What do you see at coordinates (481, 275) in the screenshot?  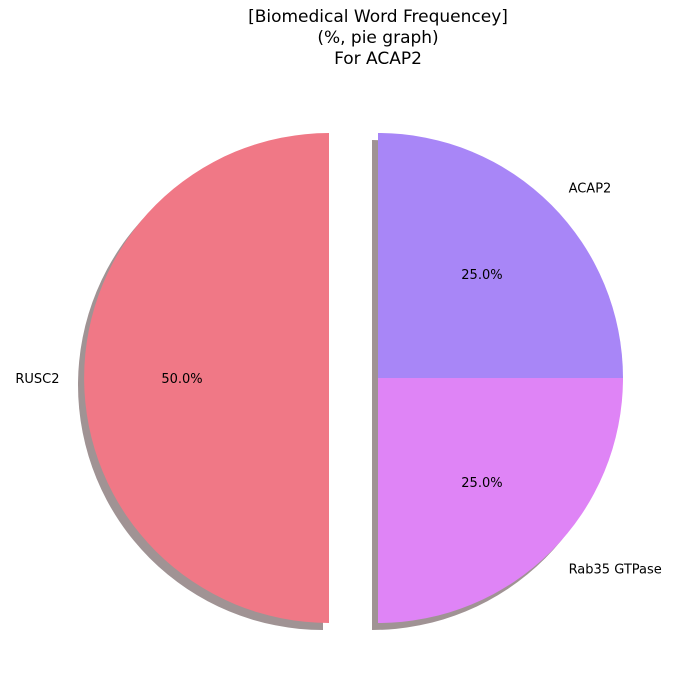 I see `slice-pct-acap2: 25.0%` at bounding box center [481, 275].